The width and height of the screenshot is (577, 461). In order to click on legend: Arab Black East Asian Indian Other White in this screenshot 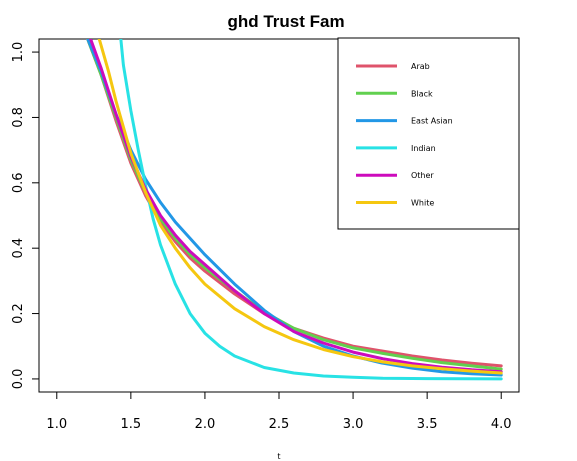, I will do `click(428, 133)`.